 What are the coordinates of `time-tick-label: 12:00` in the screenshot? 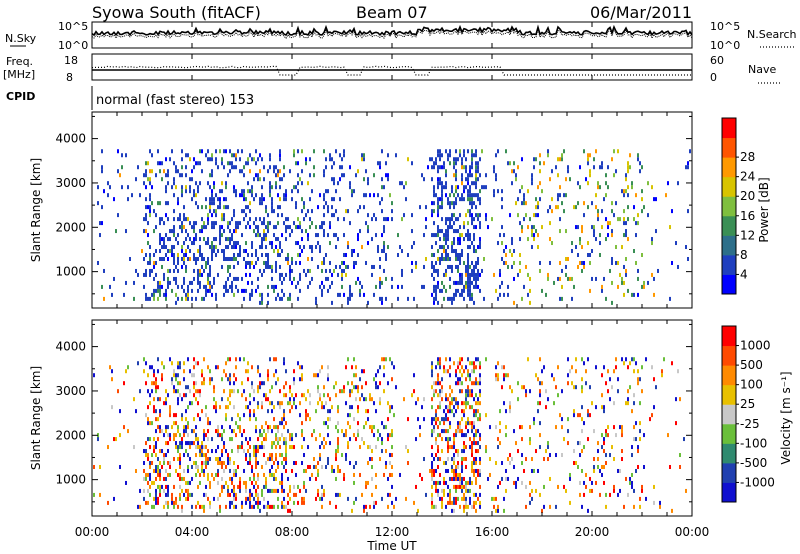 It's located at (392, 532).